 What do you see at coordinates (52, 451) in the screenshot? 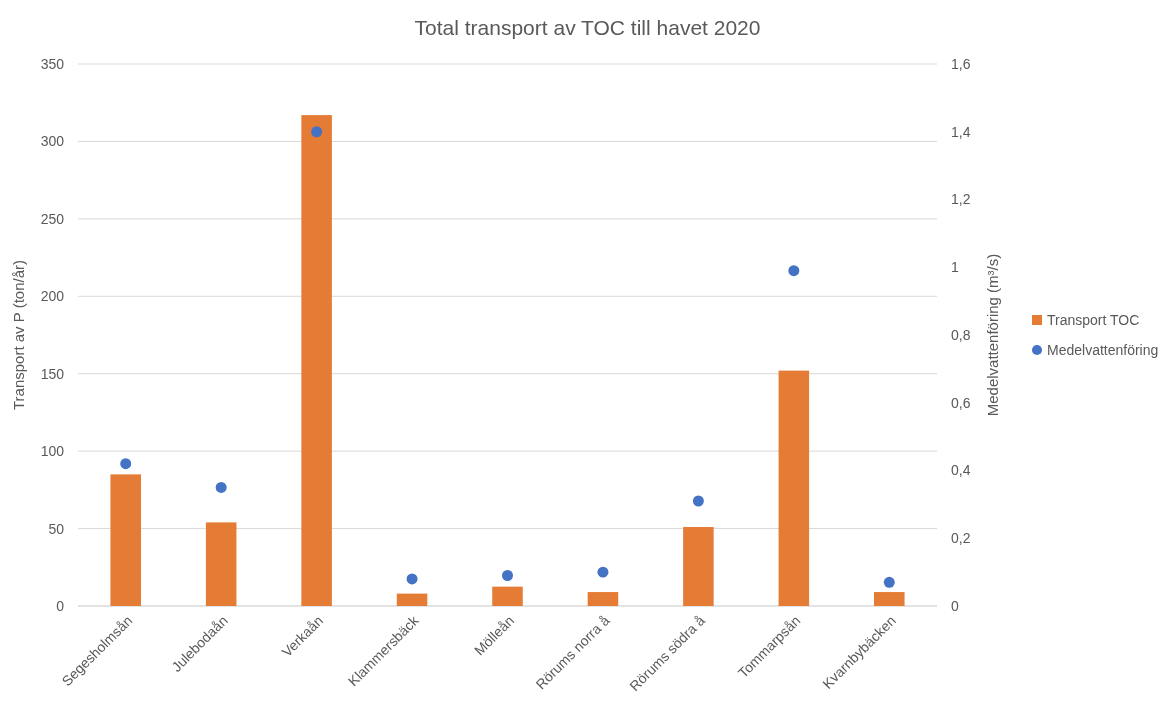
I see `y-tick-label: 100` at bounding box center [52, 451].